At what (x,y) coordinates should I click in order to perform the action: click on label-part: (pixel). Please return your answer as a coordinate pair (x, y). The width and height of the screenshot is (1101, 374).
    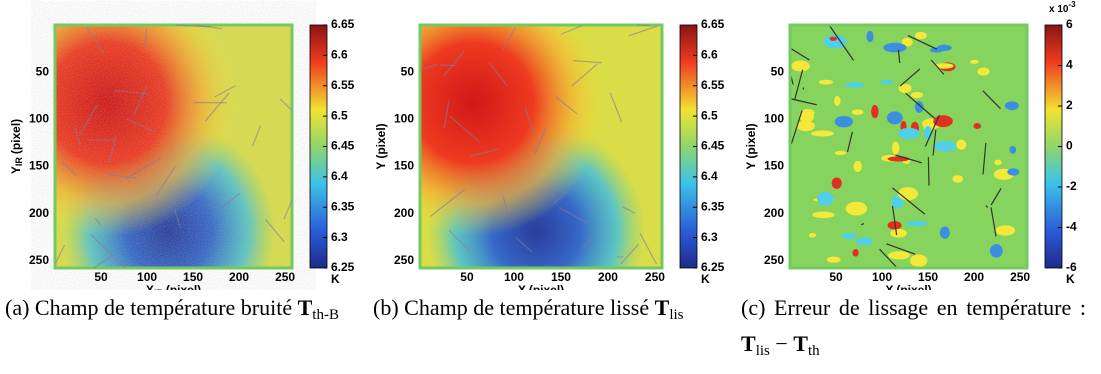
    Looking at the image, I should click on (16, 136).